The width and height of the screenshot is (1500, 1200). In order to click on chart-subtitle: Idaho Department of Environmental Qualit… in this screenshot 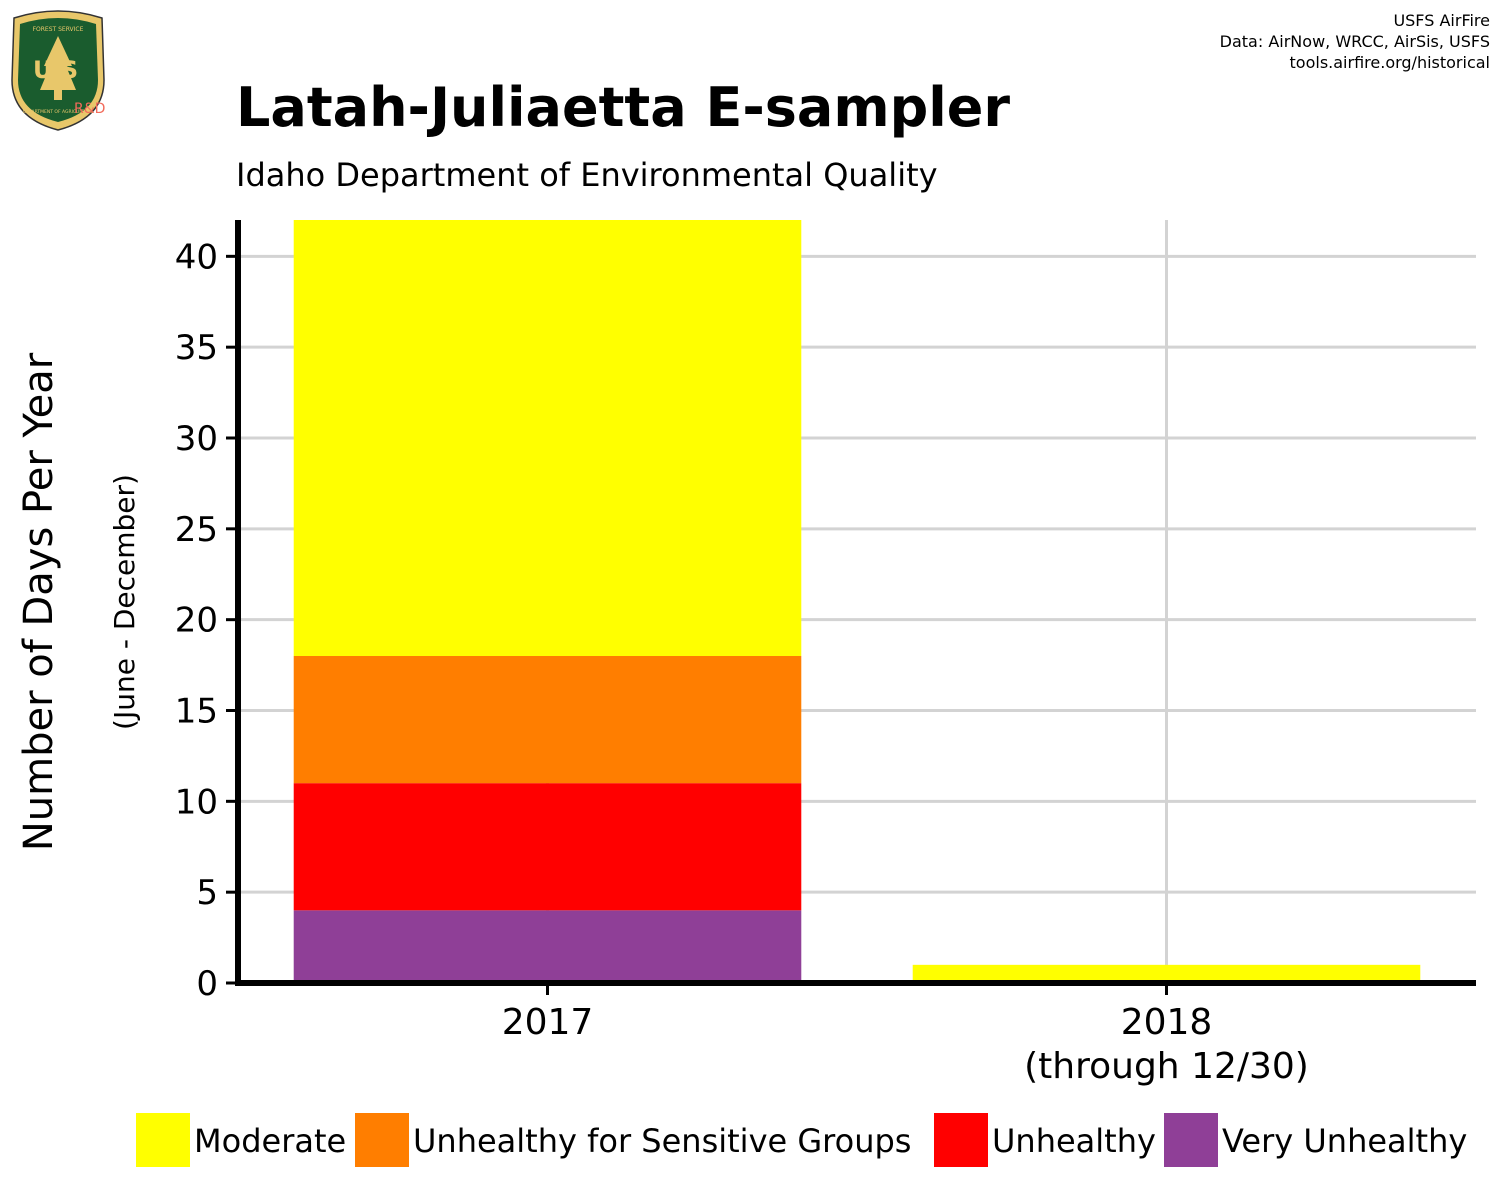, I will do `click(587, 175)`.